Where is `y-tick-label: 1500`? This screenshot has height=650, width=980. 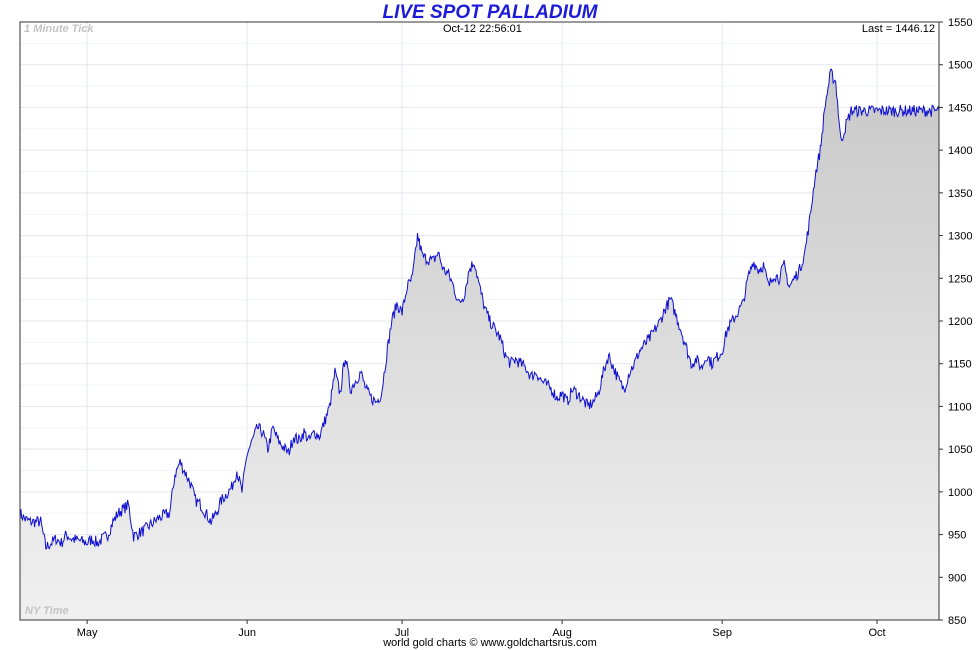
y-tick-label: 1500 is located at coordinates (960, 66).